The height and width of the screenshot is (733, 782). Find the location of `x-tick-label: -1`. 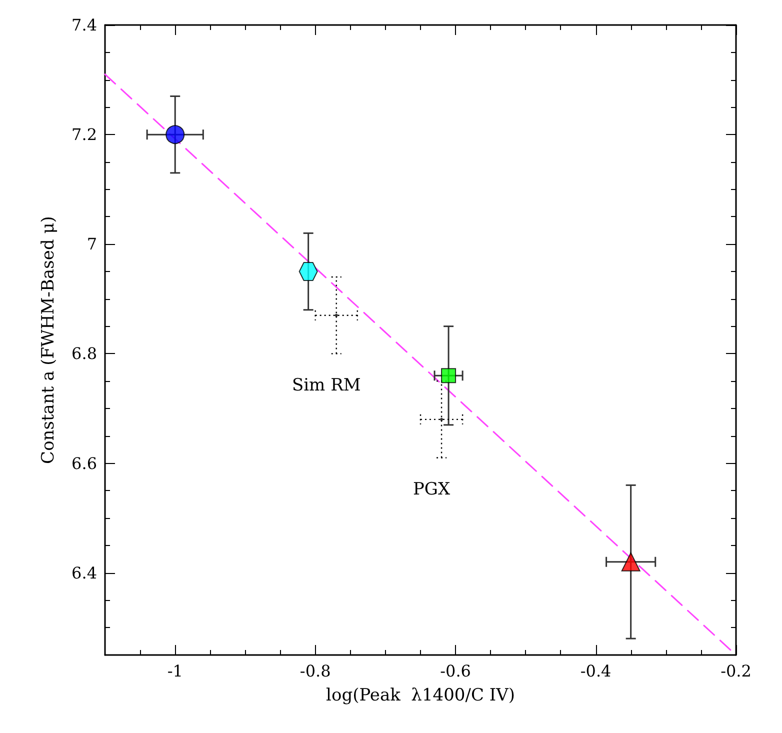

x-tick-label: -1 is located at coordinates (175, 671).